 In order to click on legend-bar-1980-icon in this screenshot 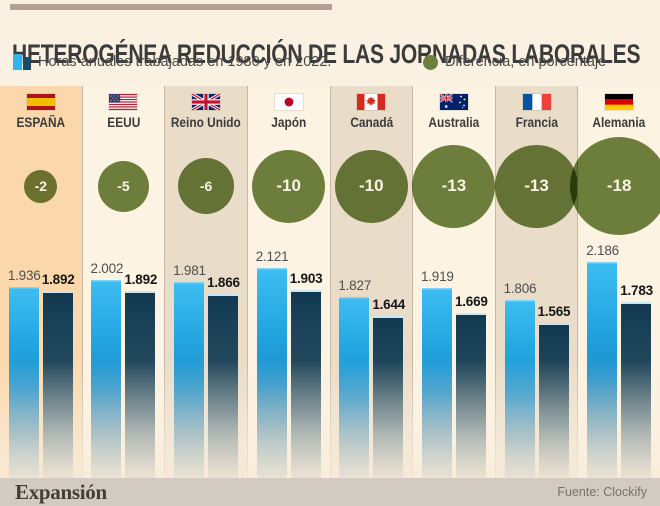, I will do `click(17, 62)`.